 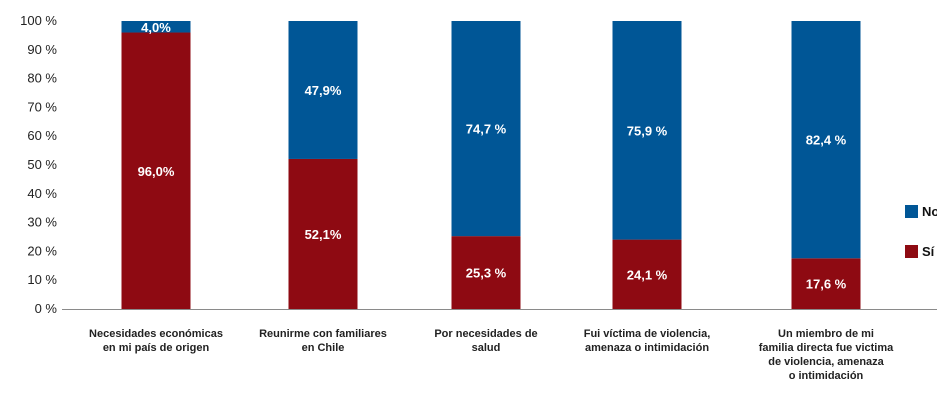 I want to click on data-label-si: 52,1%, so click(x=323, y=234).